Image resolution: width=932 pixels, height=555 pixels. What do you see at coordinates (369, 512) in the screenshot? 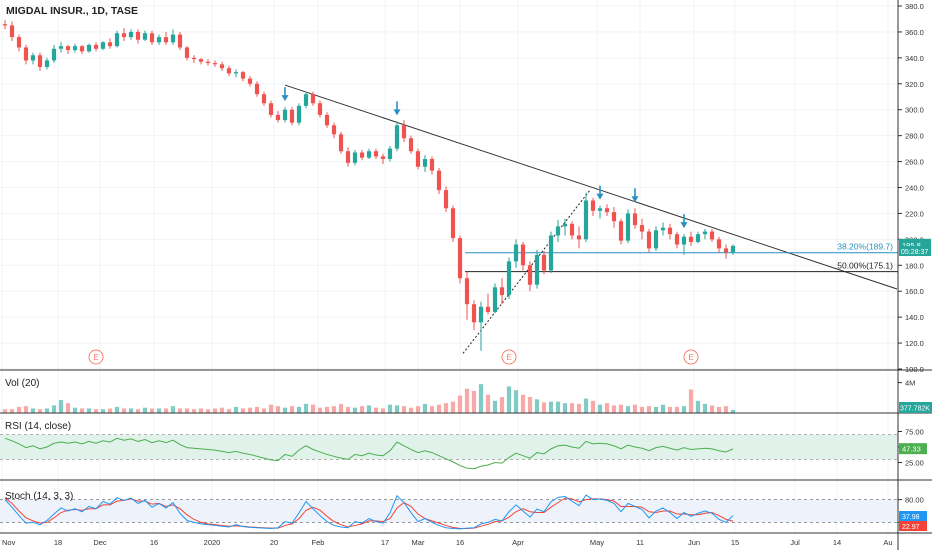
I see `stoch-k-line` at bounding box center [369, 512].